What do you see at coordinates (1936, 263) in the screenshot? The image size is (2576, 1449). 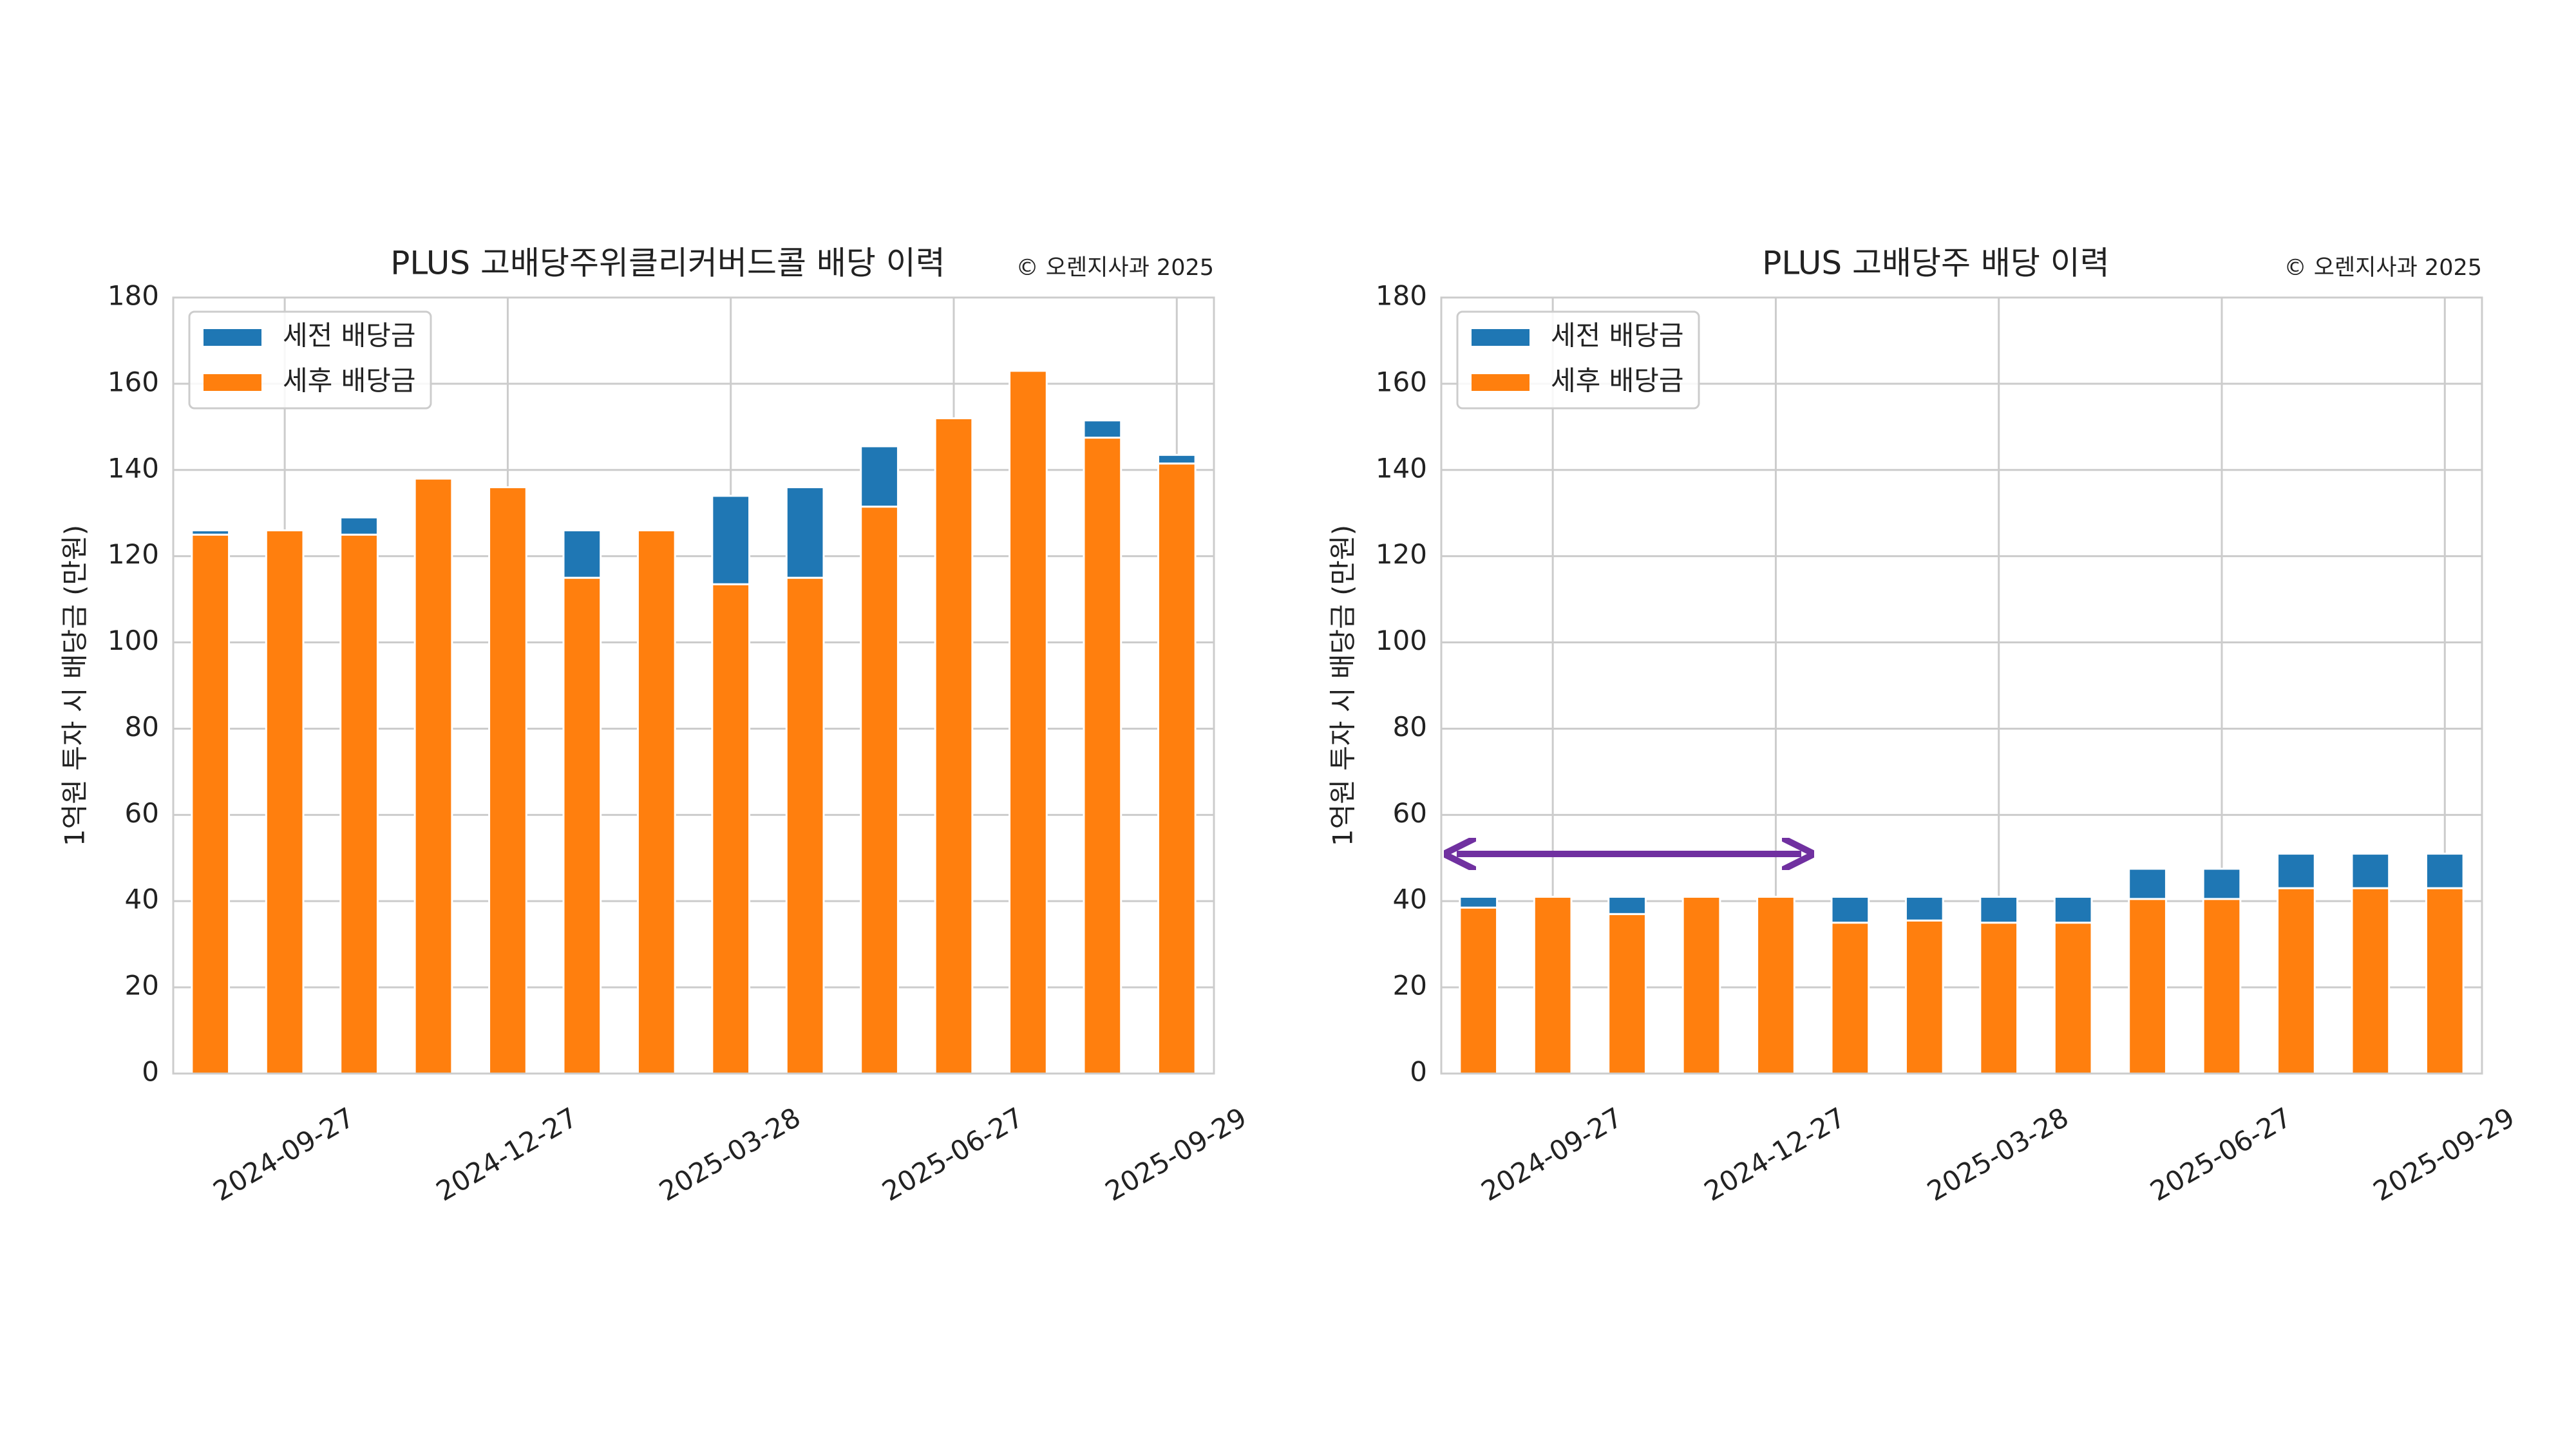 I see `chart-title: PLUS 고배당주 배당 이력` at bounding box center [1936, 263].